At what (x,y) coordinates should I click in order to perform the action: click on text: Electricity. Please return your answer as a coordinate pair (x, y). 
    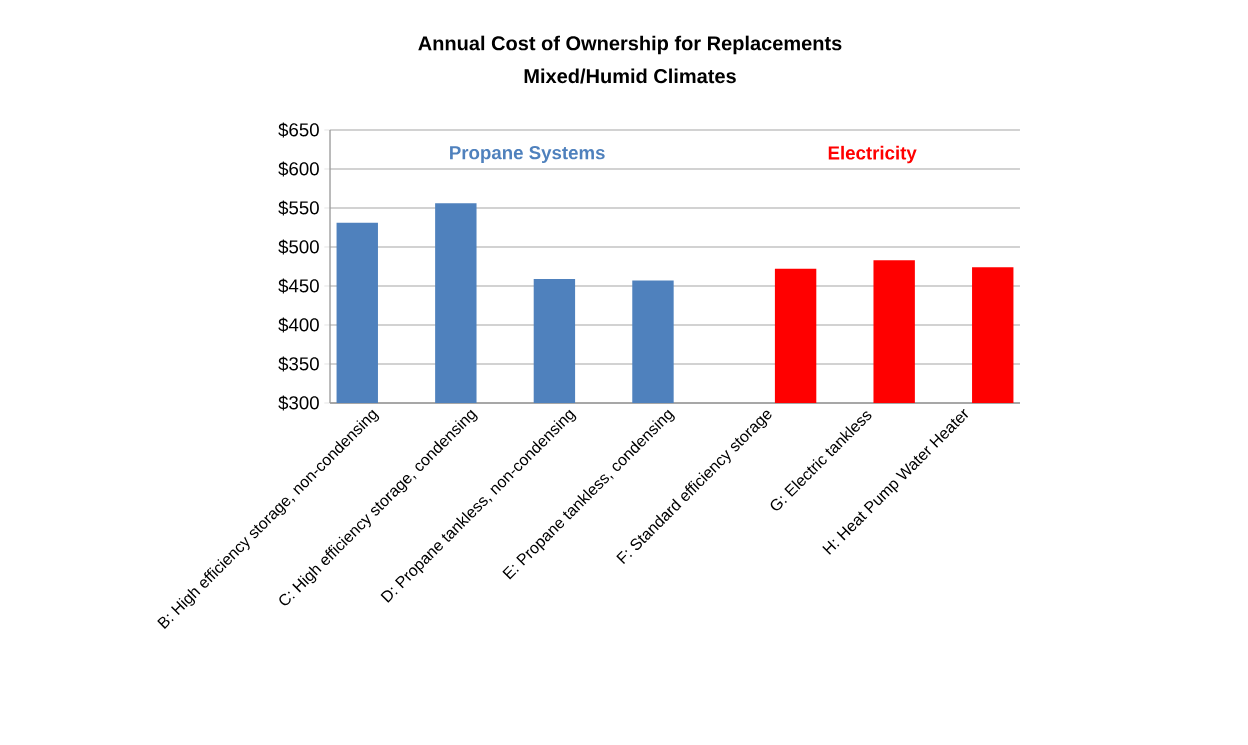
    Looking at the image, I should click on (872, 154).